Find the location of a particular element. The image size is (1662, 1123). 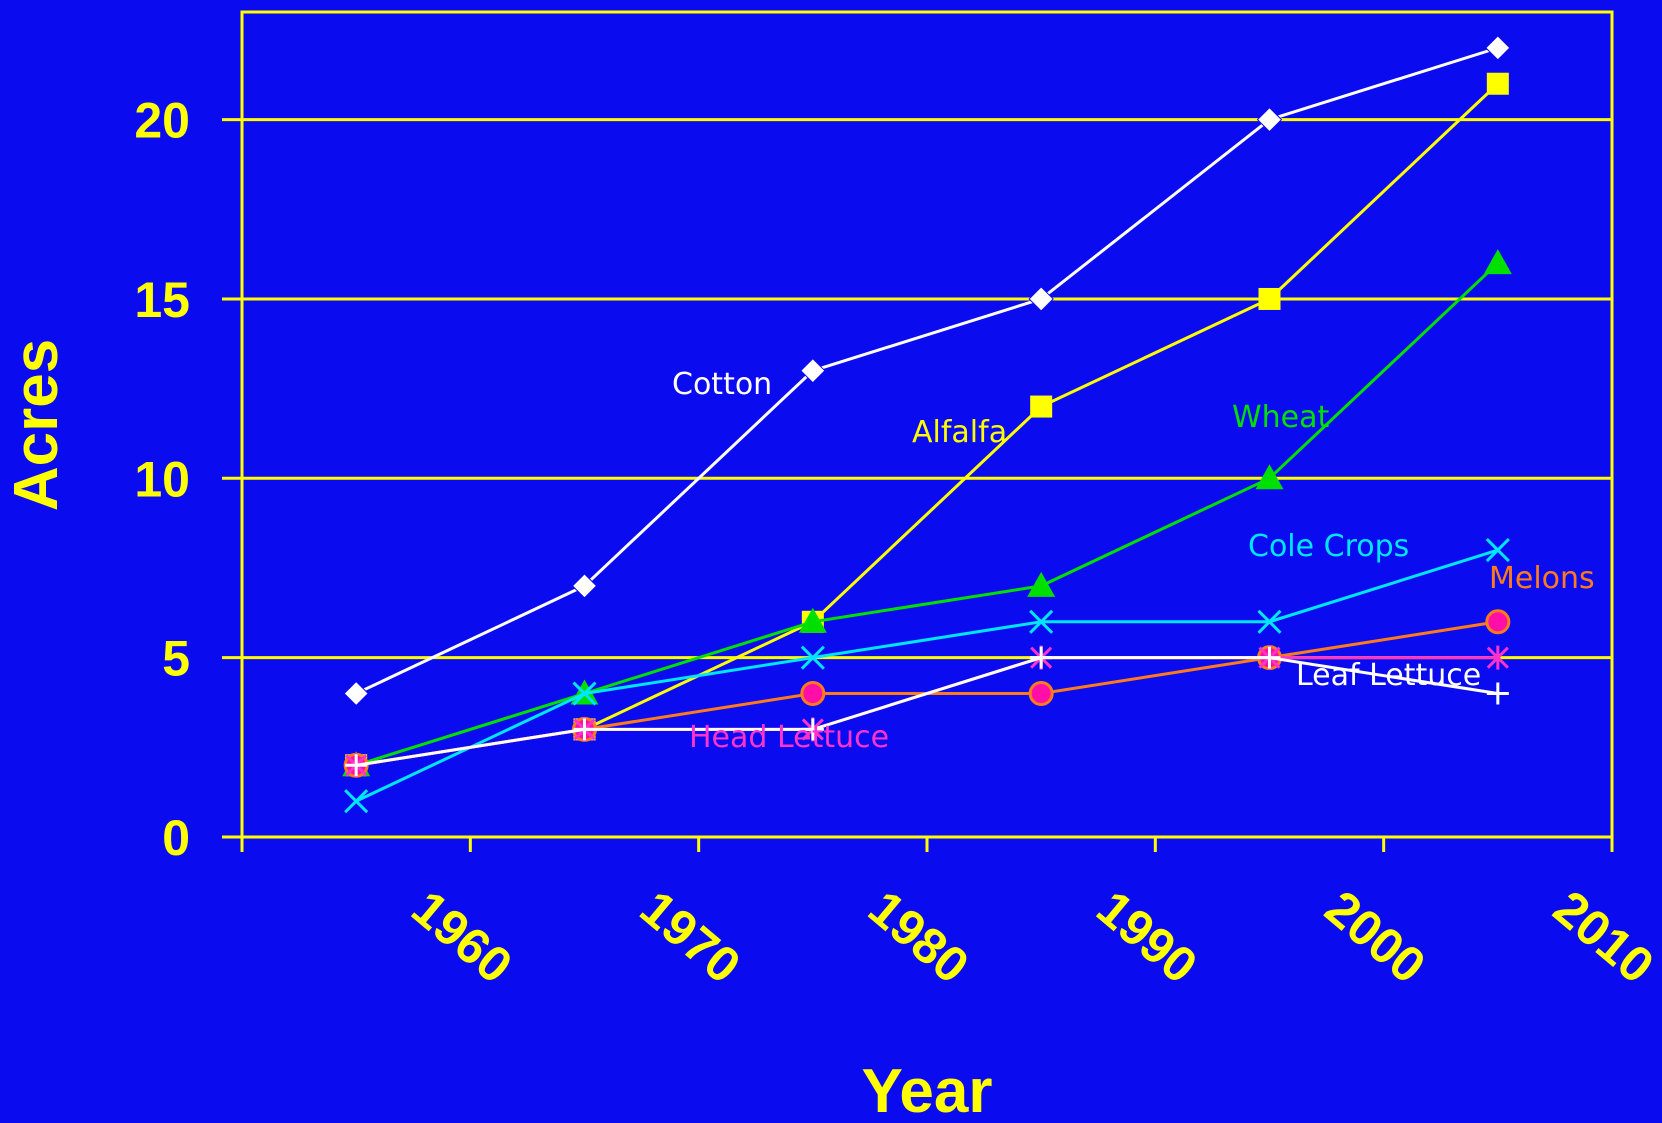

series-line is located at coordinates (927, 711).